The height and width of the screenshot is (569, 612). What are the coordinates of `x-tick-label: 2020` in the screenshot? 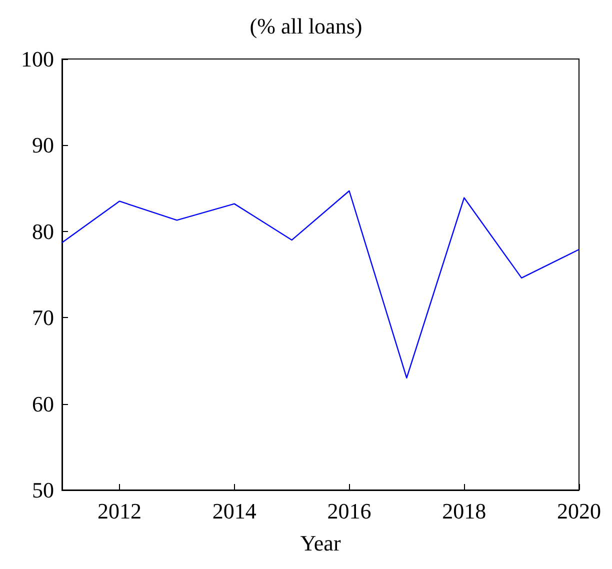 It's located at (579, 511).